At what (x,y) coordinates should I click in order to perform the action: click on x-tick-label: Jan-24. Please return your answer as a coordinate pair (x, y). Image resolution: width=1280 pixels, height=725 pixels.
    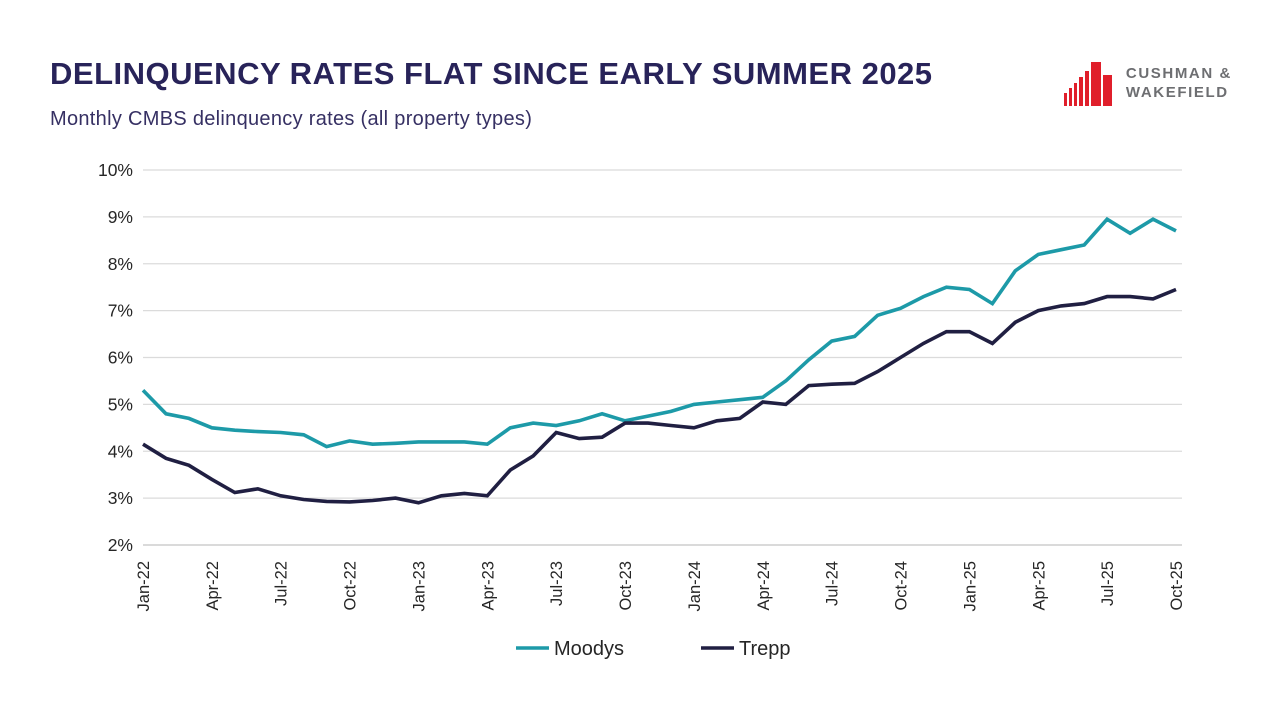
    Looking at the image, I should click on (695, 586).